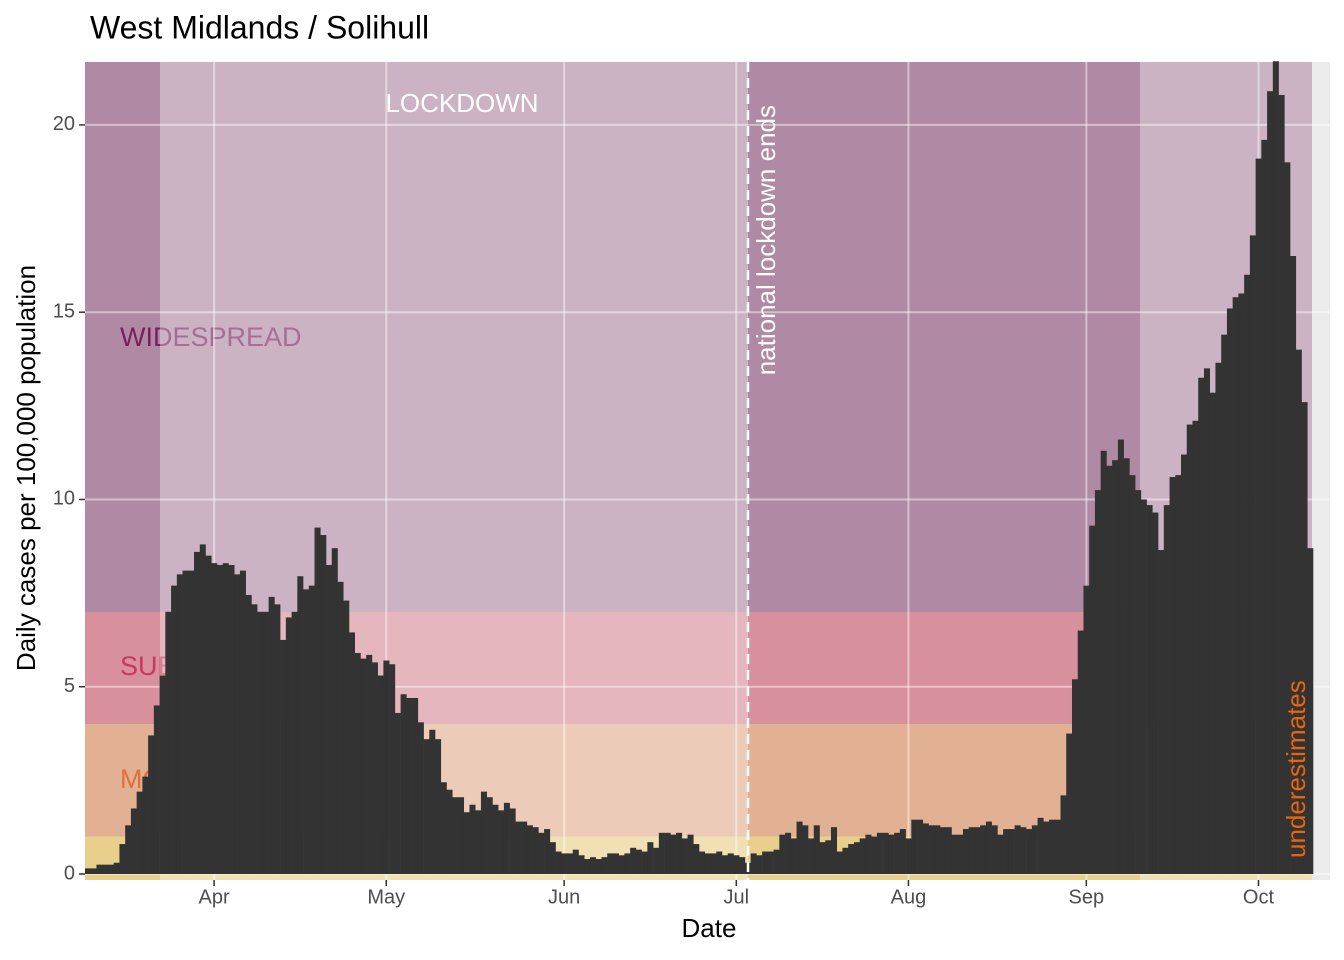  What do you see at coordinates (1259, 897) in the screenshot?
I see `x-tick-label: Oct` at bounding box center [1259, 897].